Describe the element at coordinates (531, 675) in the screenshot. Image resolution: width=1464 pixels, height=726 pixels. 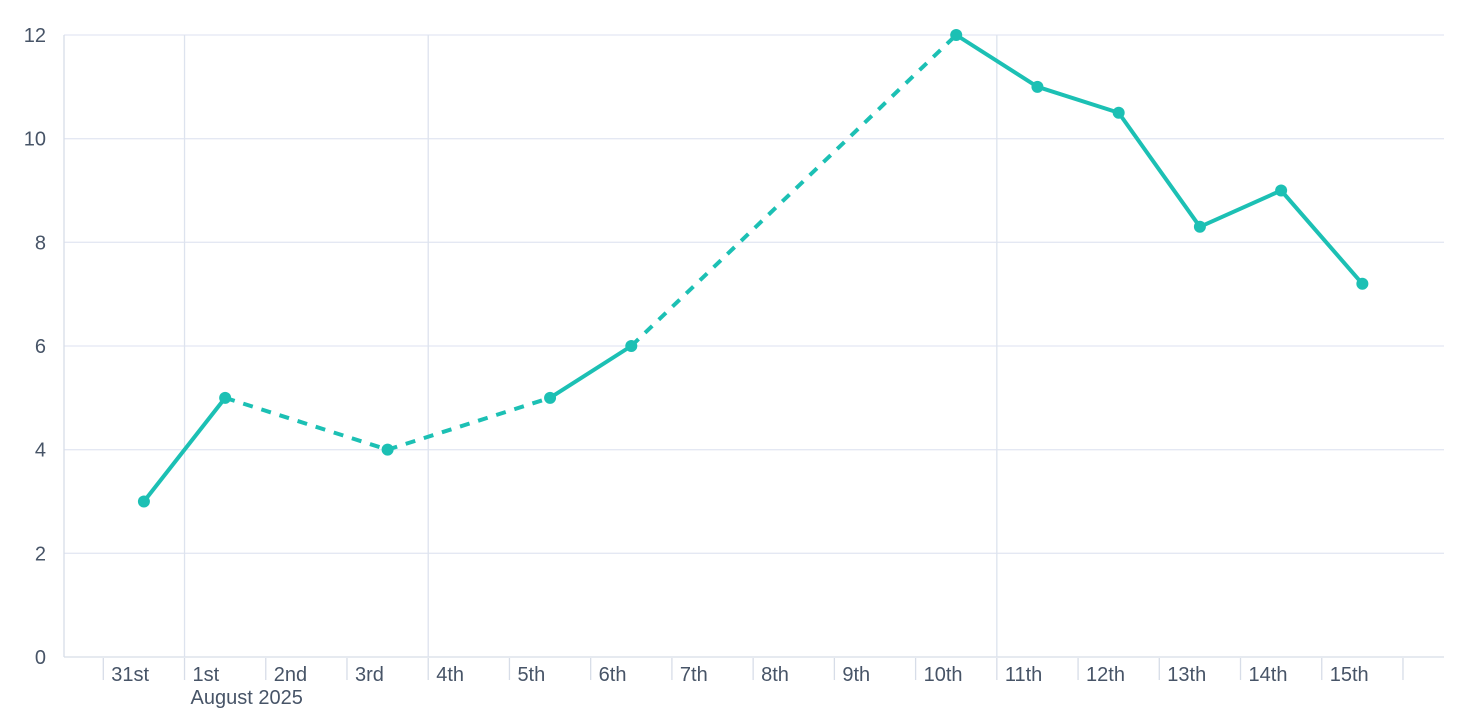
I see `x-axis-tick-label: 5th` at that location.